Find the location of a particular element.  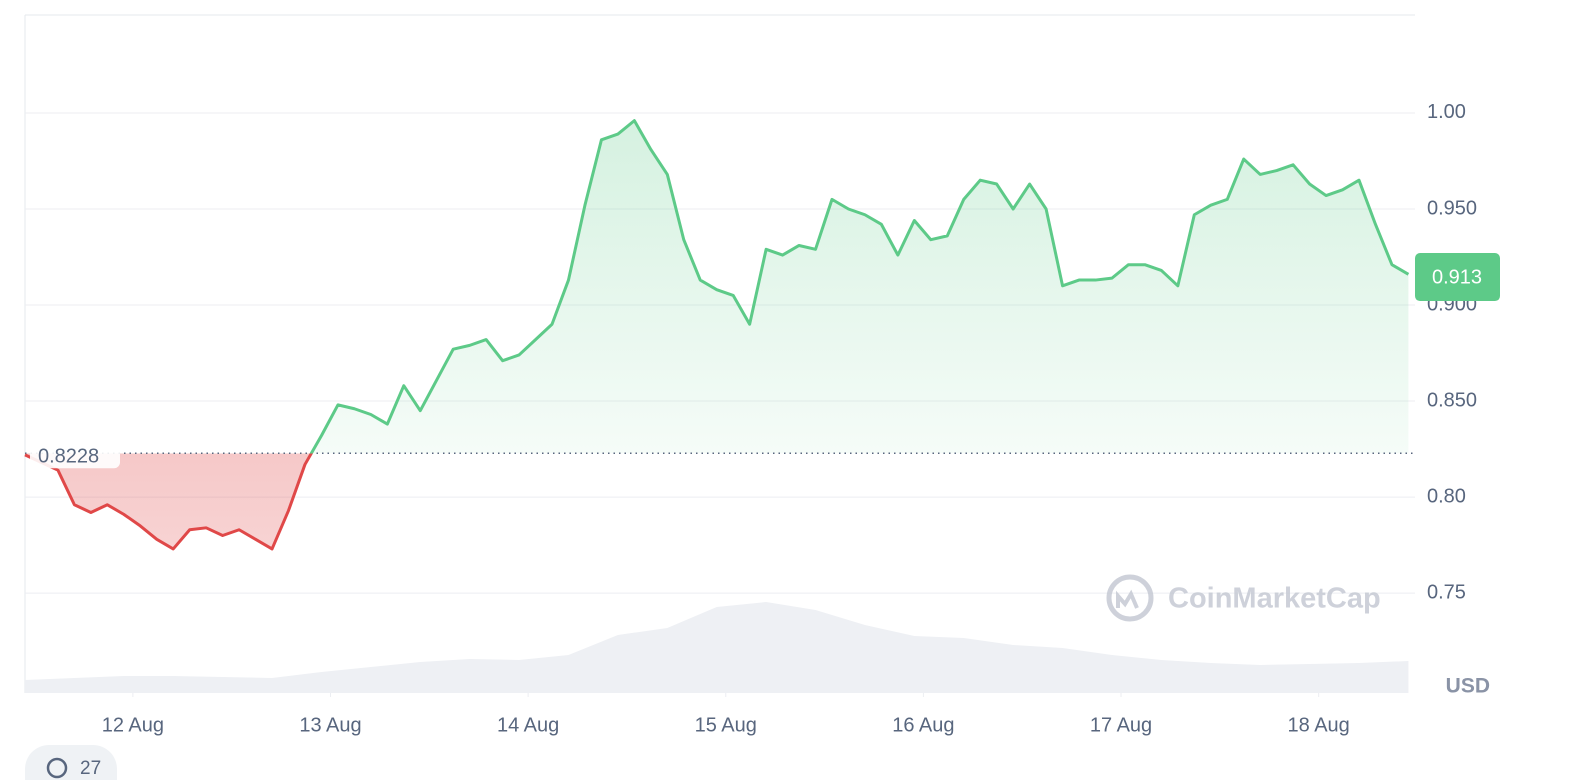

history-count: 27 is located at coordinates (90, 768).